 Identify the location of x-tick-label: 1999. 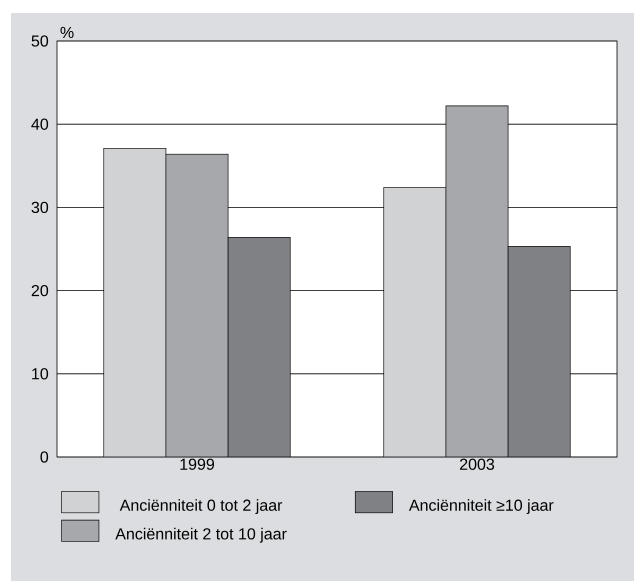
(197, 464).